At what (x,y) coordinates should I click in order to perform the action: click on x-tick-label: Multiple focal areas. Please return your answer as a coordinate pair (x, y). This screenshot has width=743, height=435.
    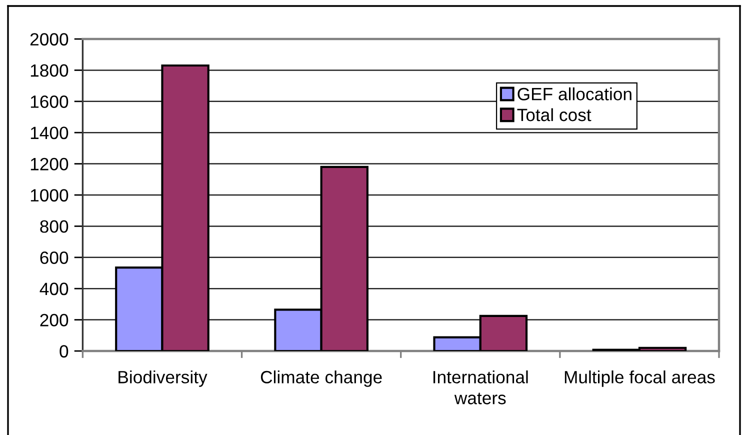
    Looking at the image, I should click on (639, 378).